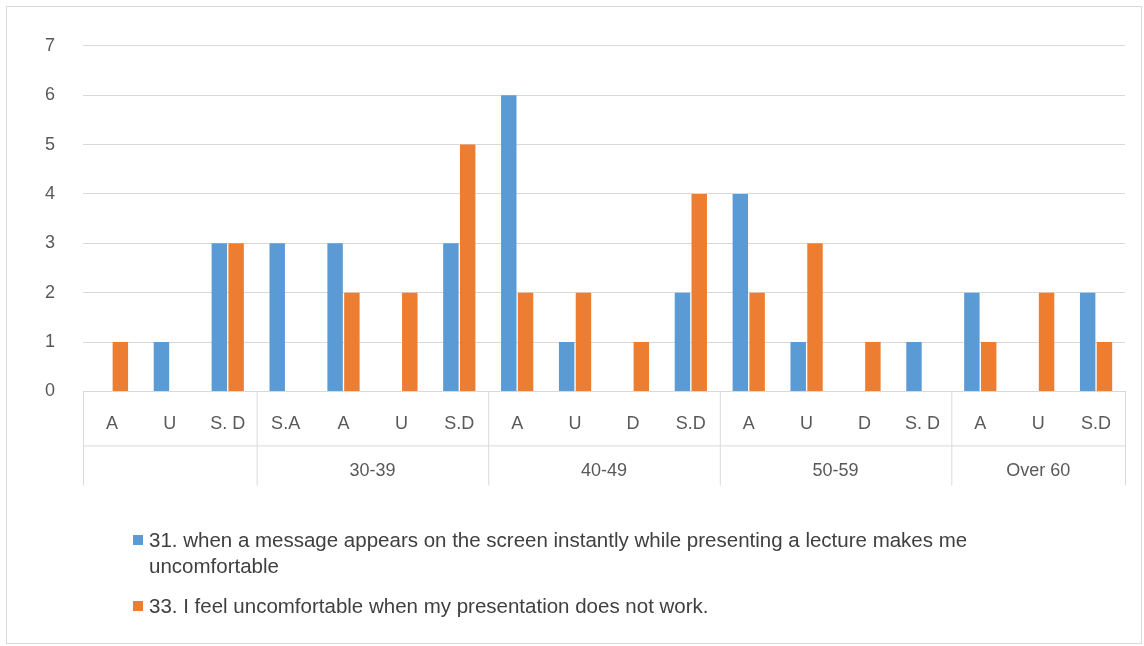  I want to click on text: Over 60, so click(1038, 470).